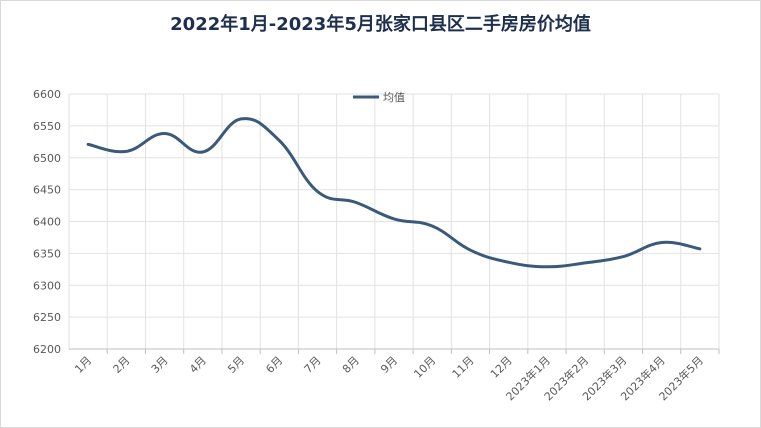 Image resolution: width=761 pixels, height=428 pixels. I want to click on legend-label: 均值, so click(394, 97).